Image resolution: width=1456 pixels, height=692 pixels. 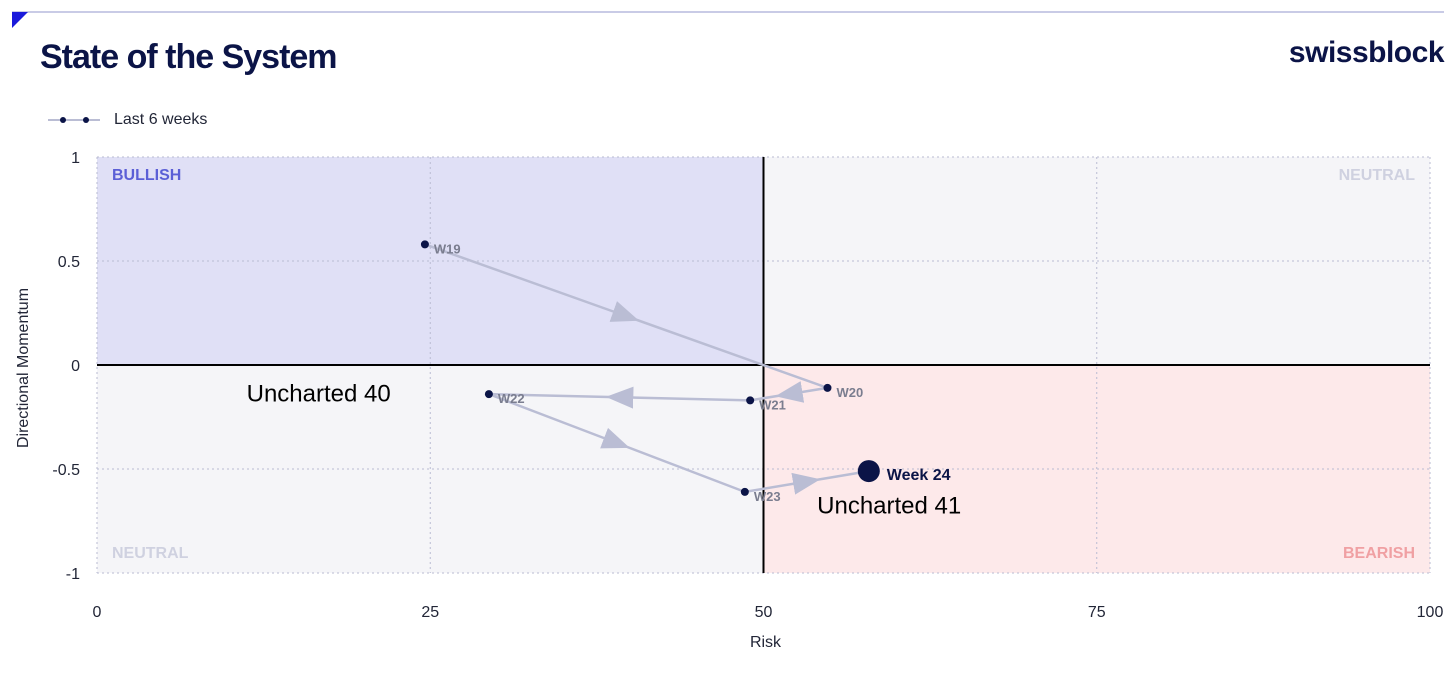 What do you see at coordinates (75, 366) in the screenshot?
I see `y-tick-label: 0` at bounding box center [75, 366].